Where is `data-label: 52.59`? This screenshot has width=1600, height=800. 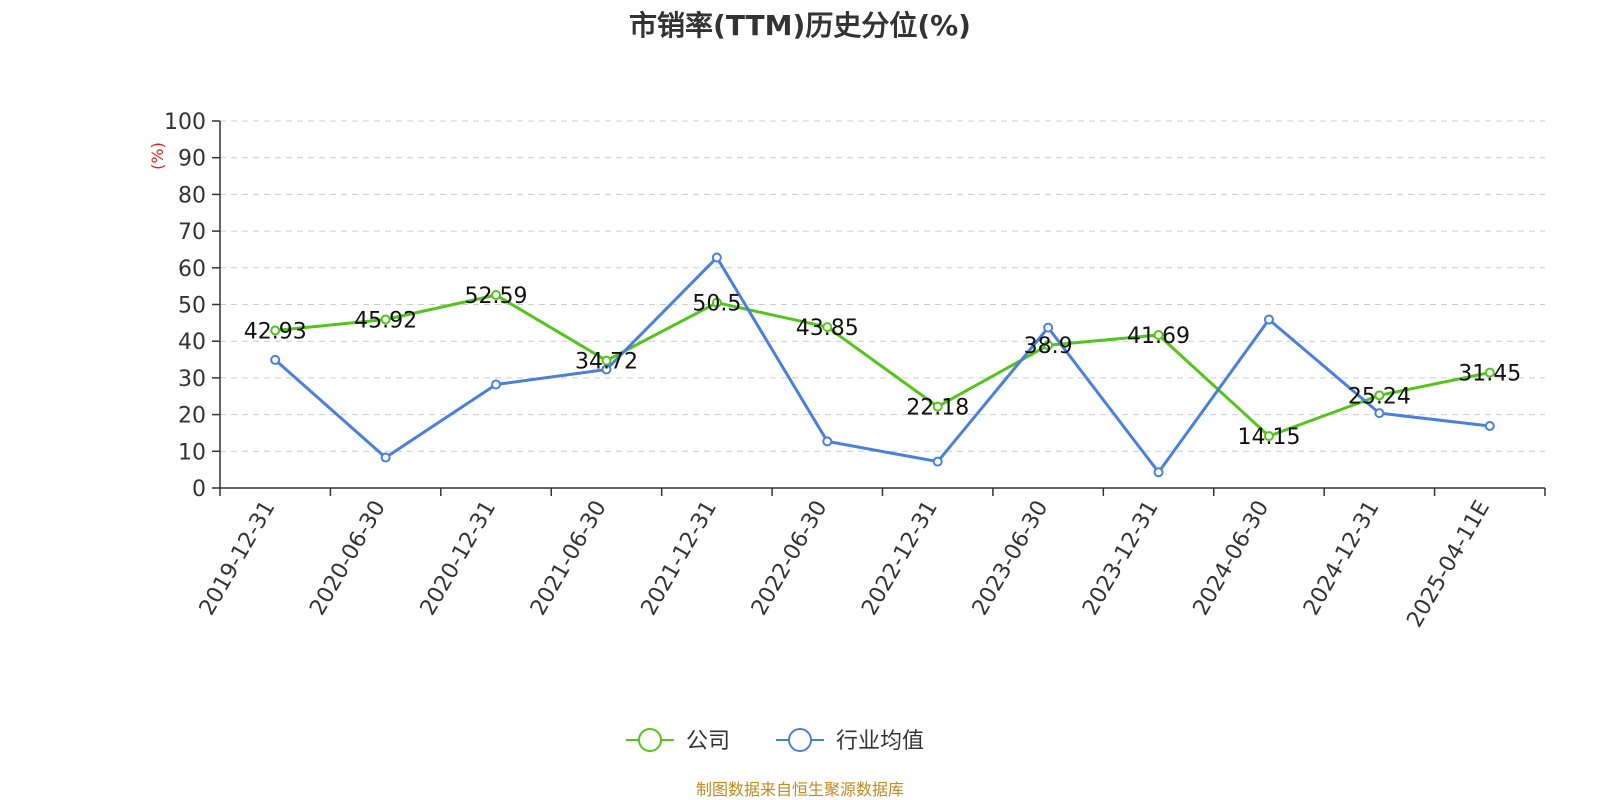
data-label: 52.59 is located at coordinates (496, 296).